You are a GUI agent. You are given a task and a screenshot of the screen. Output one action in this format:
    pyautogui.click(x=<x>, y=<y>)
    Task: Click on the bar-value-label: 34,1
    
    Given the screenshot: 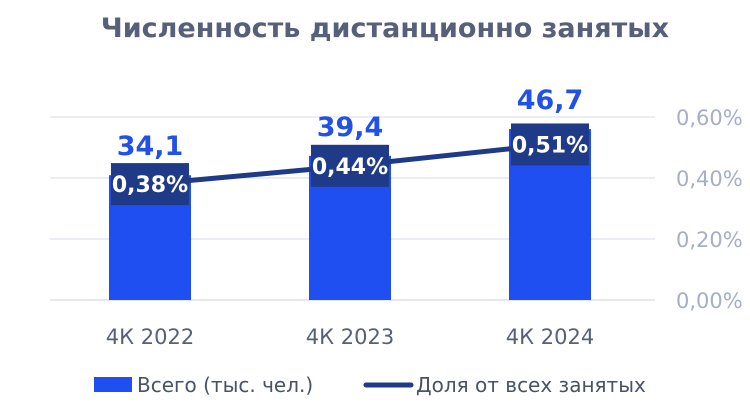 What is the action you would take?
    pyautogui.click(x=150, y=146)
    